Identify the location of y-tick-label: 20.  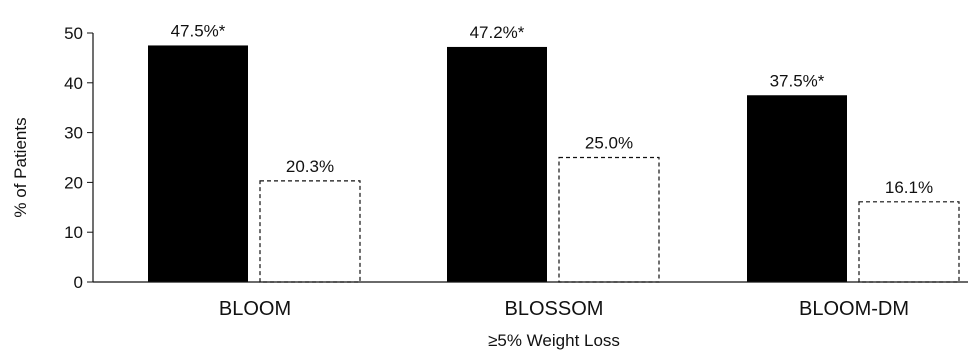
(73, 182).